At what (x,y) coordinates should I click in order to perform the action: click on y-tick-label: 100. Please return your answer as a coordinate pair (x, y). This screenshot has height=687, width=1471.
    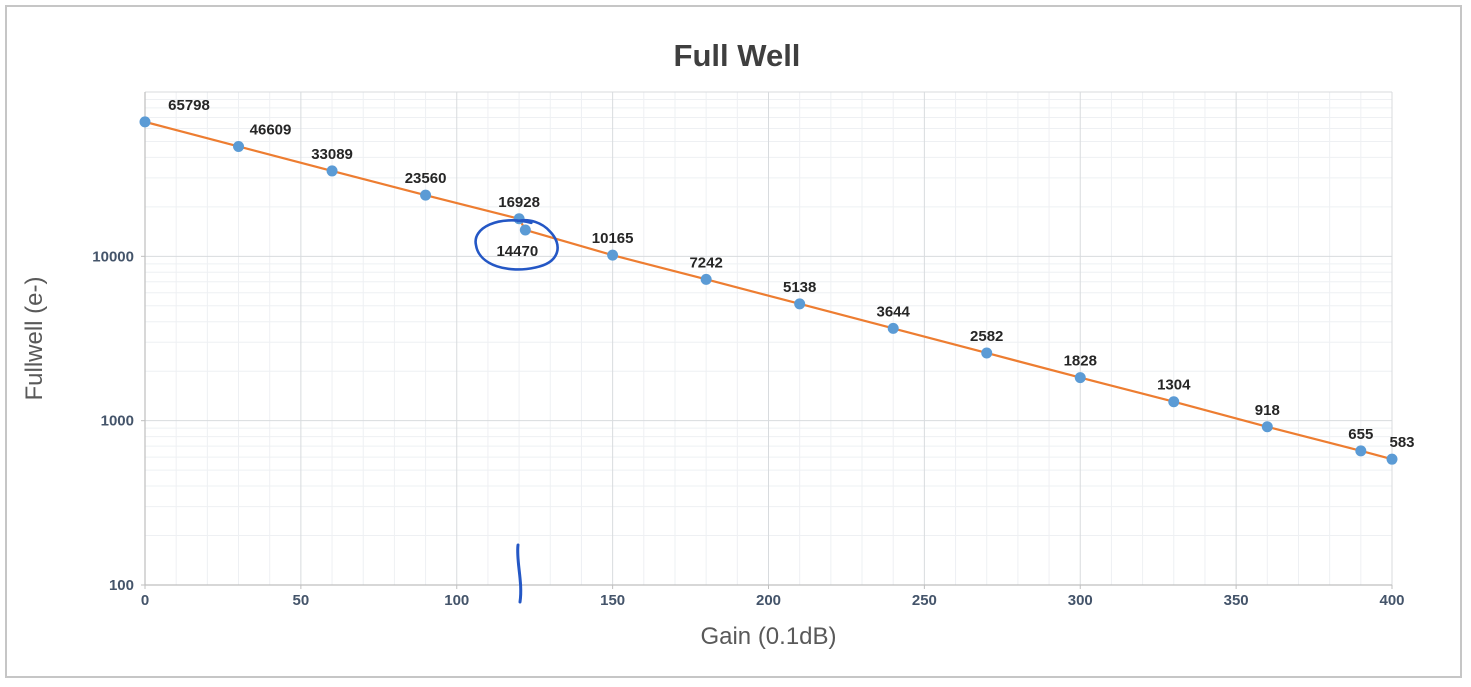
    Looking at the image, I should click on (121, 585).